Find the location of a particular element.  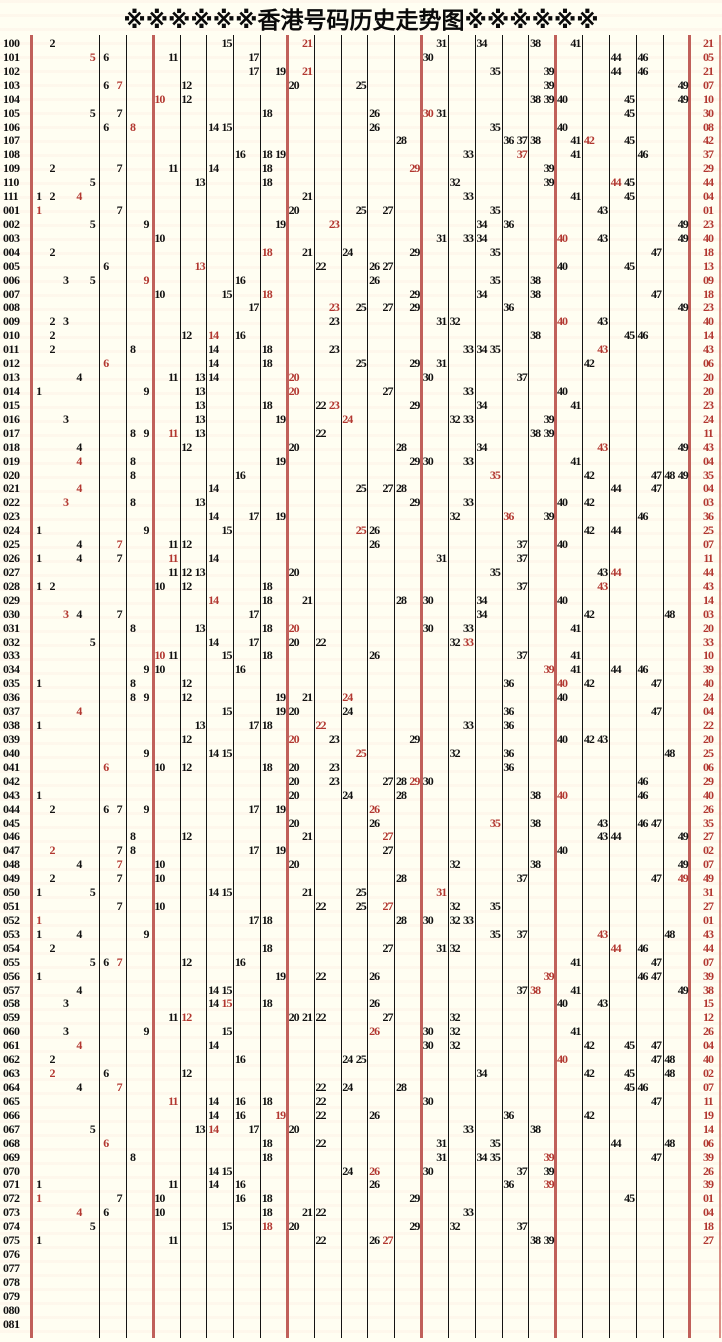

special-number-cell: 40 is located at coordinates (562, 237).